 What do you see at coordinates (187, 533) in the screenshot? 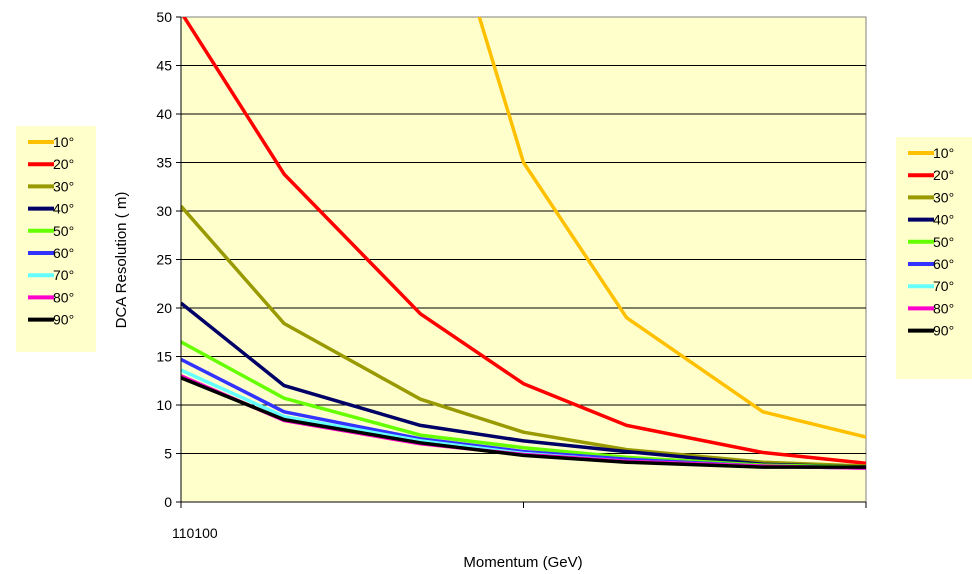
I see `x-tick-label: 10` at bounding box center [187, 533].